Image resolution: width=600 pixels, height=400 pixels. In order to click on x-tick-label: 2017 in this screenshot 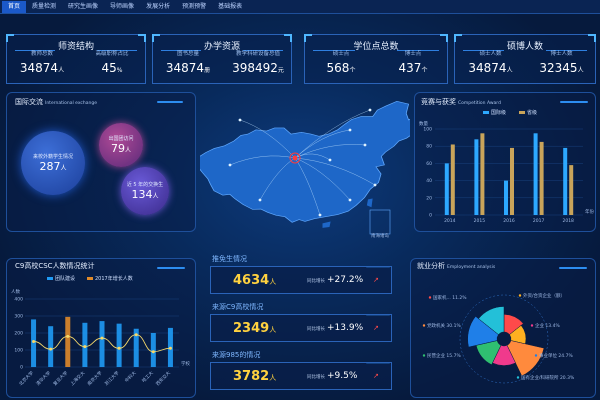, I will do `click(539, 221)`.